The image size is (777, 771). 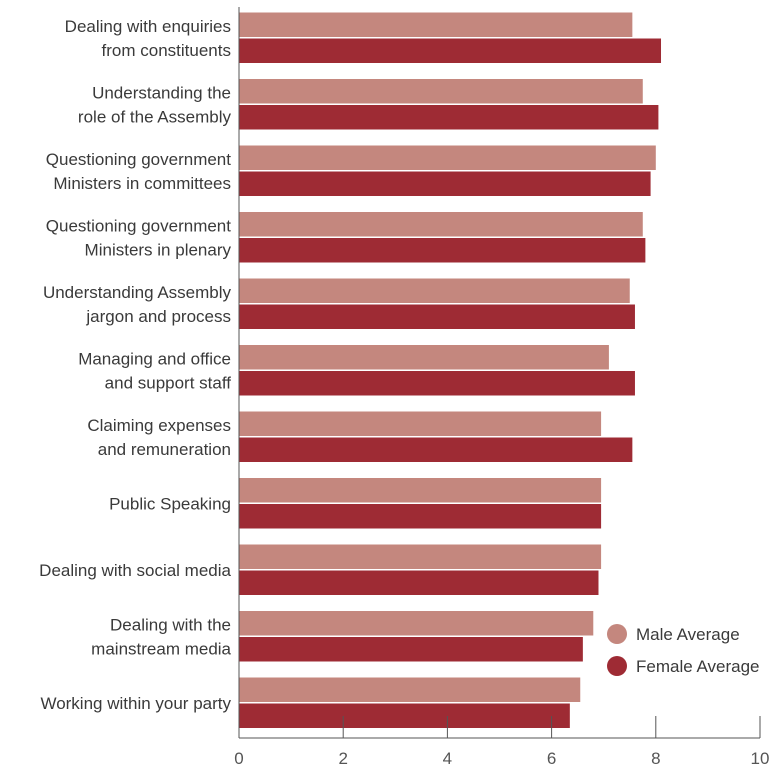 What do you see at coordinates (442, 250) in the screenshot?
I see `bar-female-average-questioning-government-ministers-in-plenary` at bounding box center [442, 250].